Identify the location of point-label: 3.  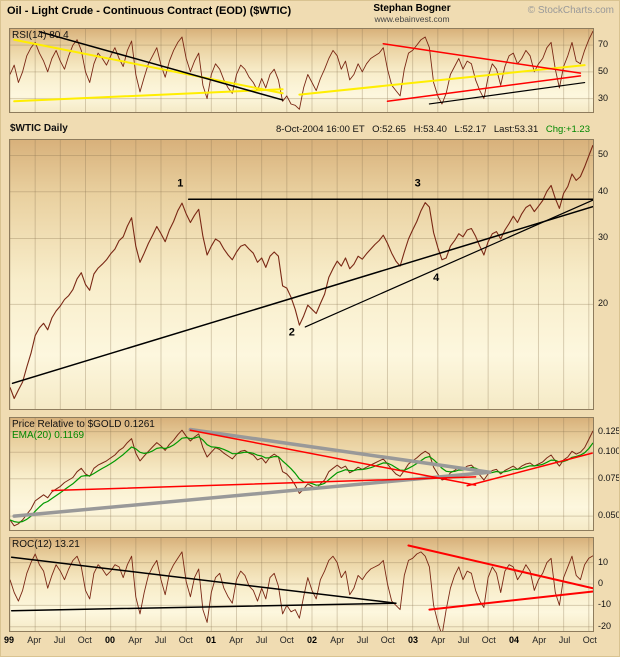
(418, 184).